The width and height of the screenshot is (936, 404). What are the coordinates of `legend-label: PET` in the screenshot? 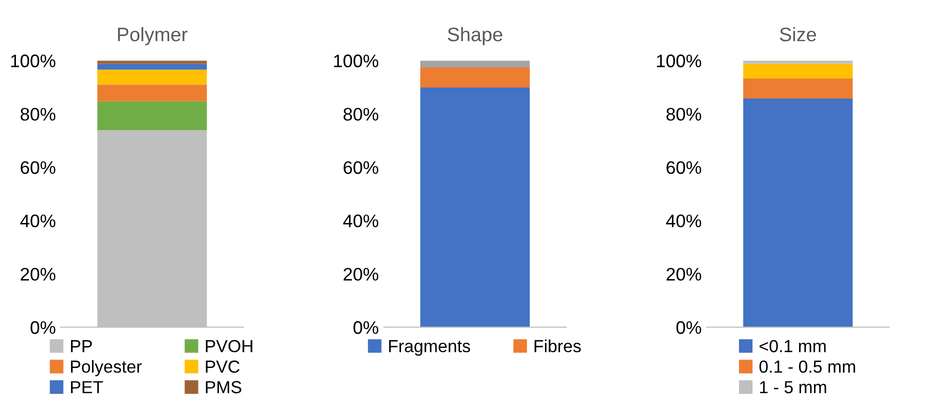 It's located at (87, 387).